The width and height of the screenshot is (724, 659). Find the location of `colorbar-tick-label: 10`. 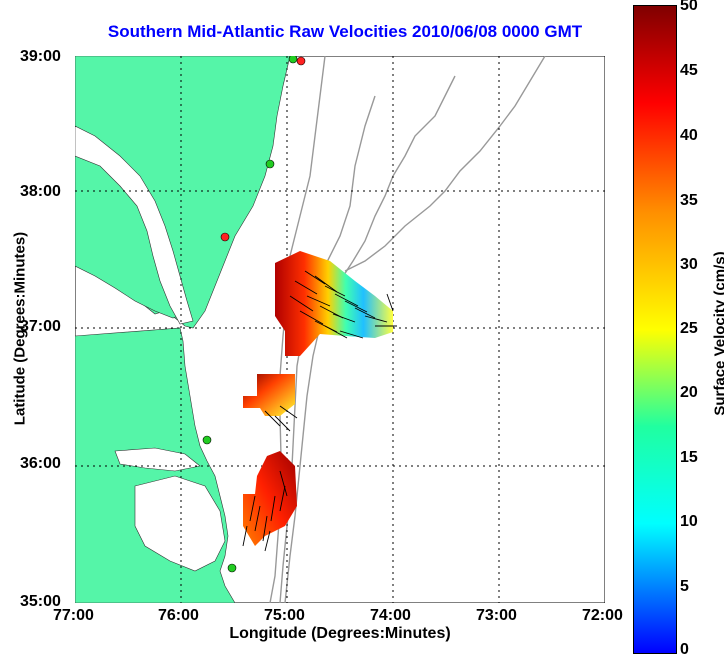

colorbar-tick-label: 10 is located at coordinates (689, 521).